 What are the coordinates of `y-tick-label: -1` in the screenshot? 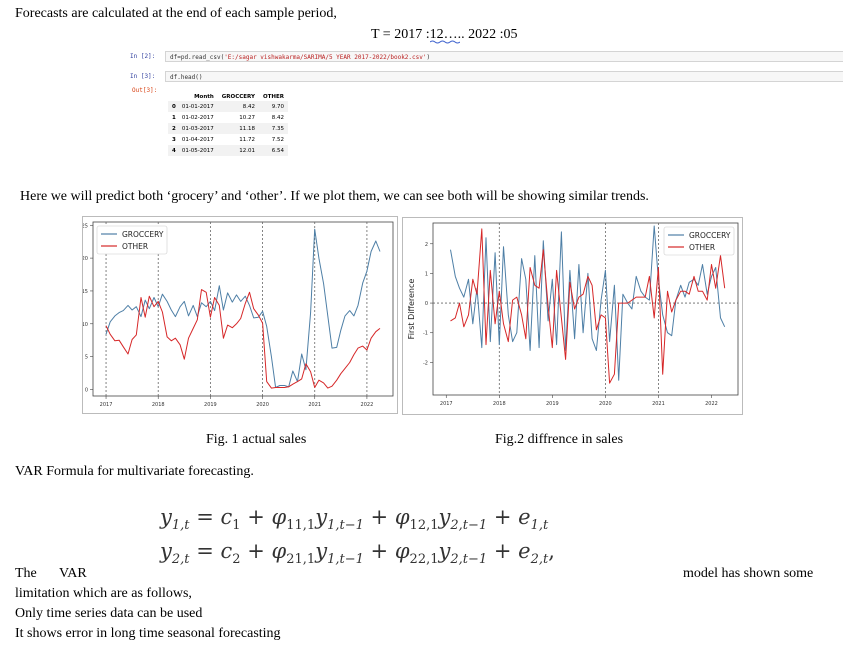 It's located at (425, 334).